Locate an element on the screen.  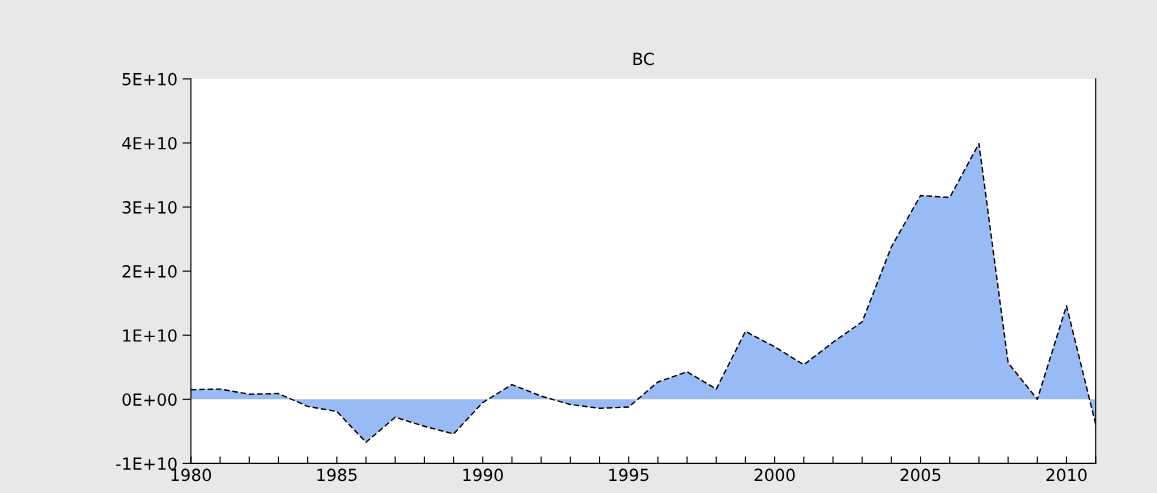
x-tick-label: 1985 is located at coordinates (337, 475).